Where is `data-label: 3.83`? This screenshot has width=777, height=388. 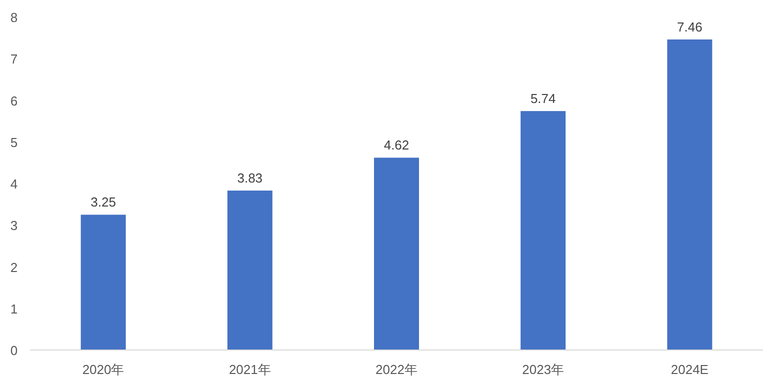 data-label: 3.83 is located at coordinates (250, 178).